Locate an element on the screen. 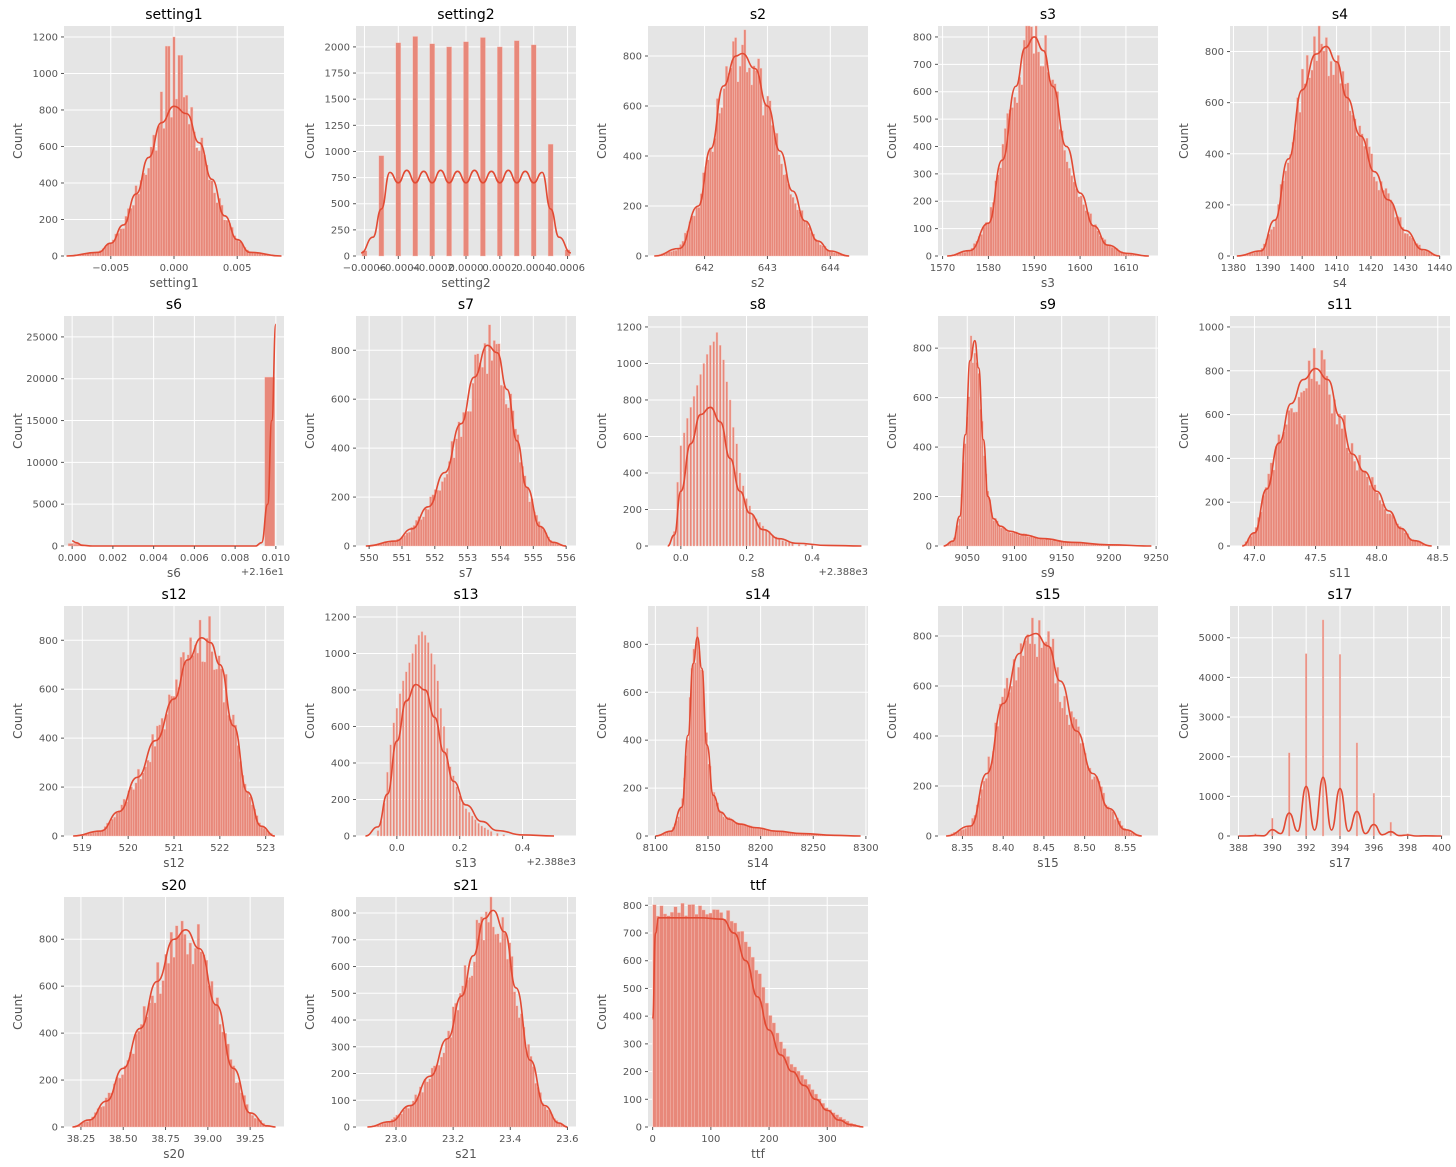  x-tick-label: 38.25 is located at coordinates (81, 1139).